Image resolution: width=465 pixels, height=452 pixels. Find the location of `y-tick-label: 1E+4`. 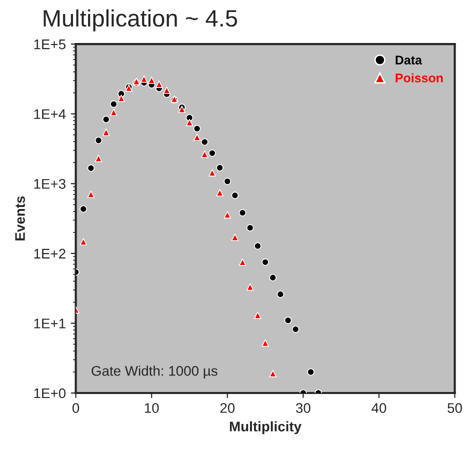

y-tick-label: 1E+4 is located at coordinates (50, 114).